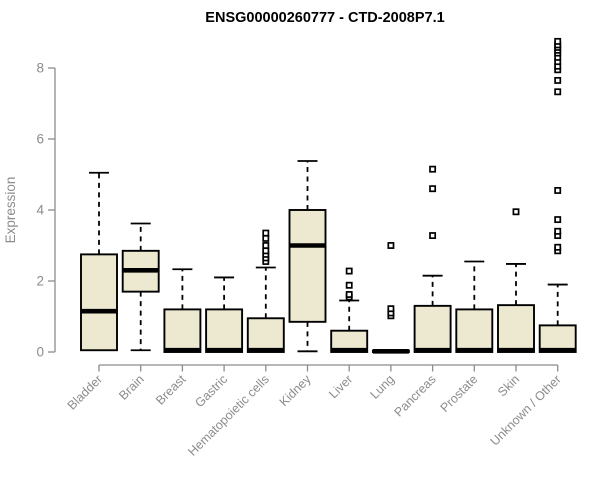 This screenshot has height=500, width=600. I want to click on x-tick-label: Breast, so click(171, 390).